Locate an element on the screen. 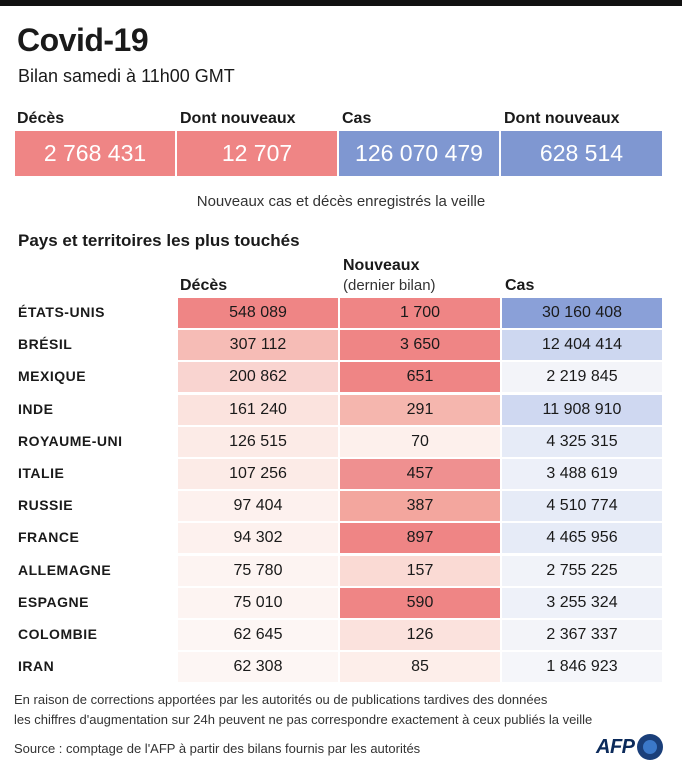 The image size is (682, 768). deaths-cell: 75 010 is located at coordinates (258, 602).